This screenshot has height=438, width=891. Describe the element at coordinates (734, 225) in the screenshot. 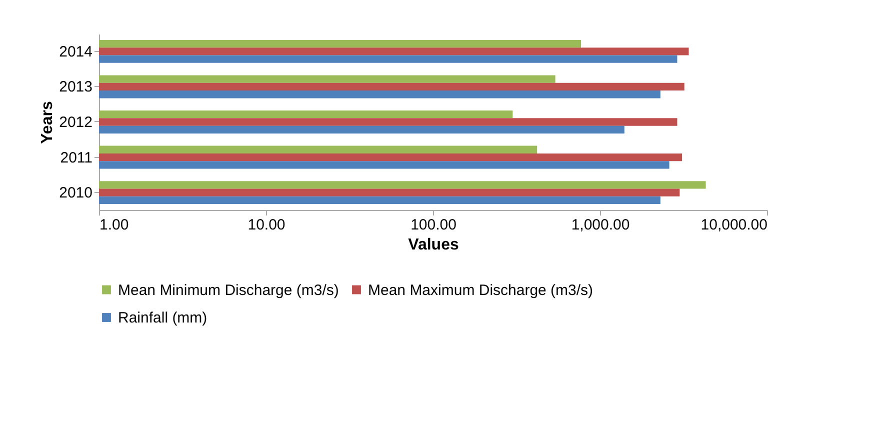

I see `x-tick-label: 10,000.00` at that location.